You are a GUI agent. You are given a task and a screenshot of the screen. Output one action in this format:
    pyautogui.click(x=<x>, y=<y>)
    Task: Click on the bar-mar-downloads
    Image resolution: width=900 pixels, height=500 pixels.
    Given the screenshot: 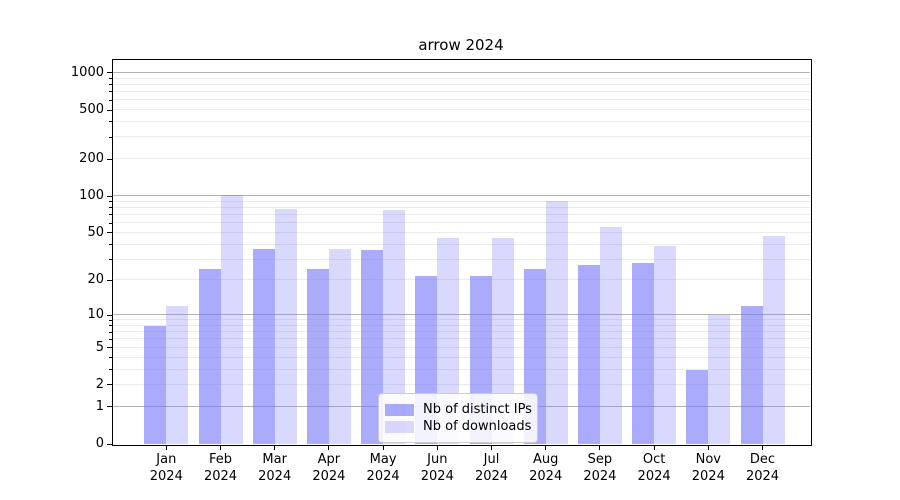 What is the action you would take?
    pyautogui.click(x=285, y=326)
    